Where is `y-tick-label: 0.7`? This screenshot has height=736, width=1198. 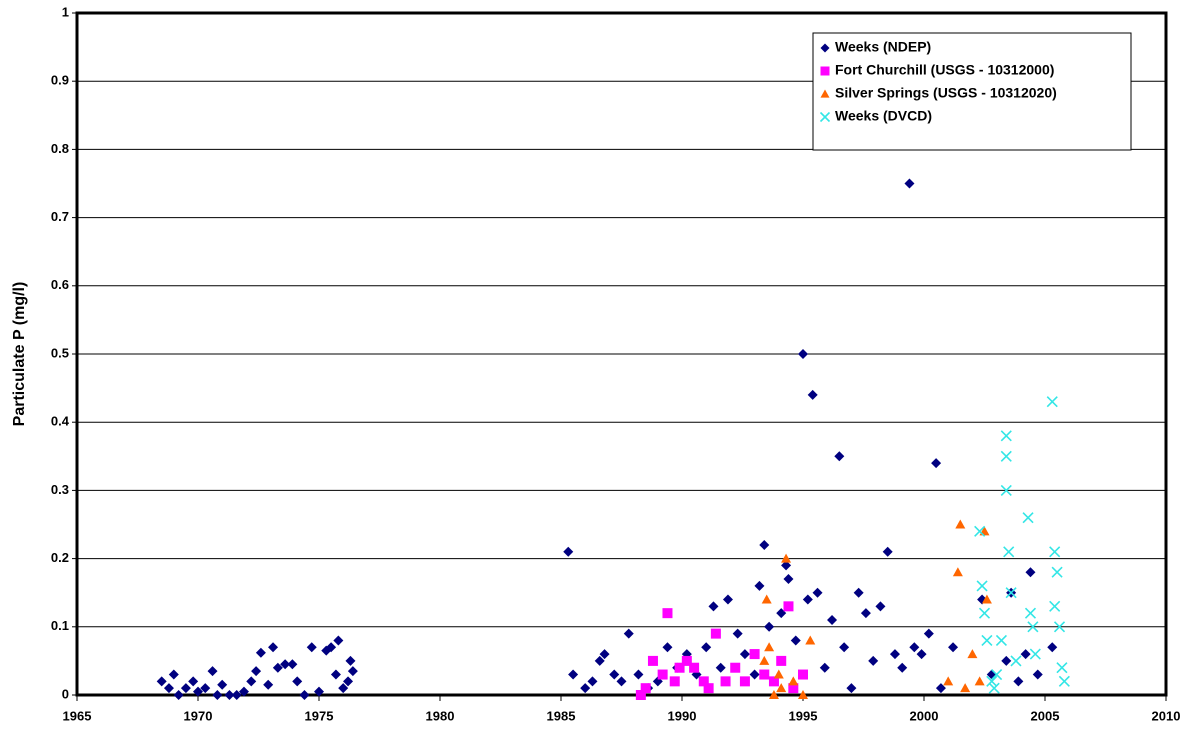
y-tick-label: 0.7 is located at coordinates (60, 216).